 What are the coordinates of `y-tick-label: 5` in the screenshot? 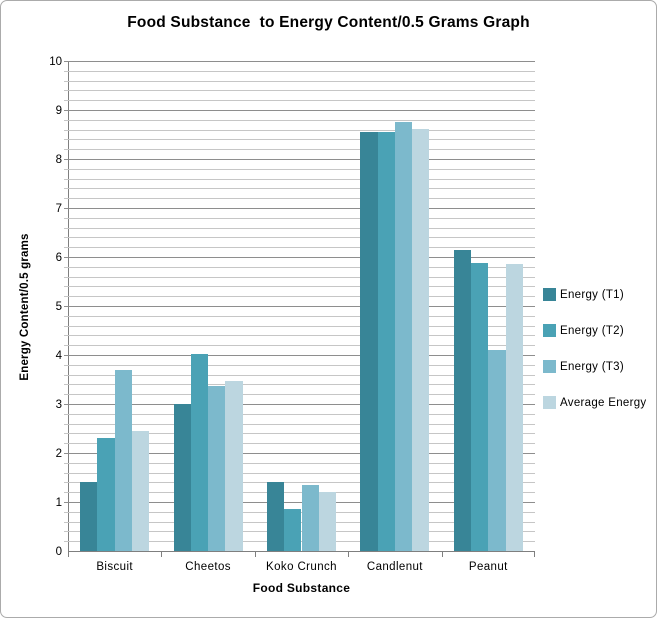 It's located at (58, 307).